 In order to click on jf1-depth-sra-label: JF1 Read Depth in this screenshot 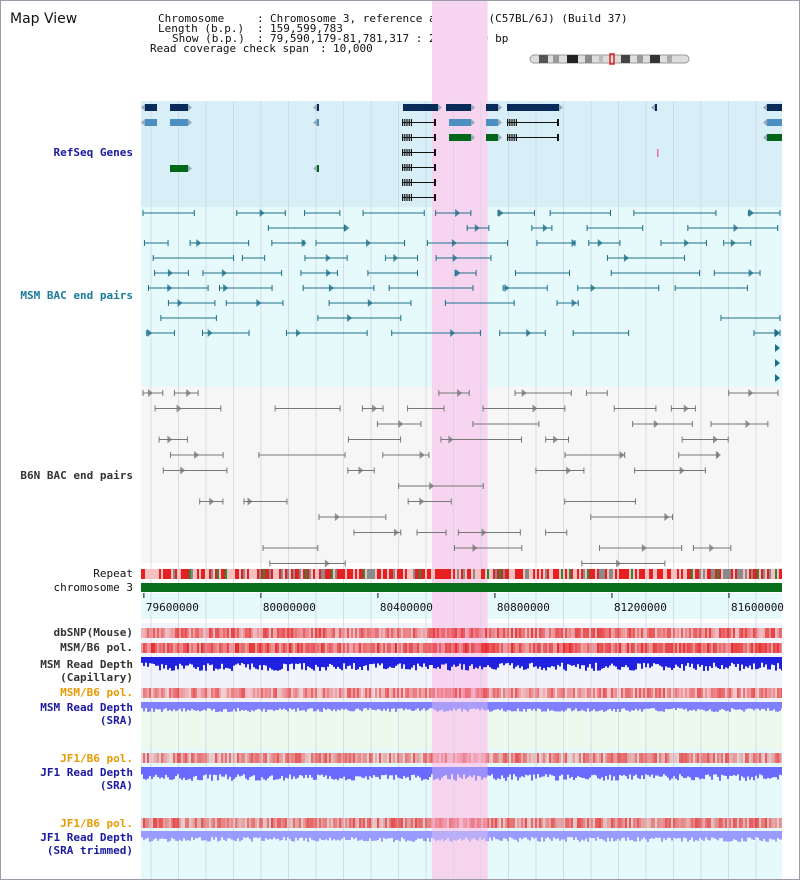, I will do `click(86, 772)`.